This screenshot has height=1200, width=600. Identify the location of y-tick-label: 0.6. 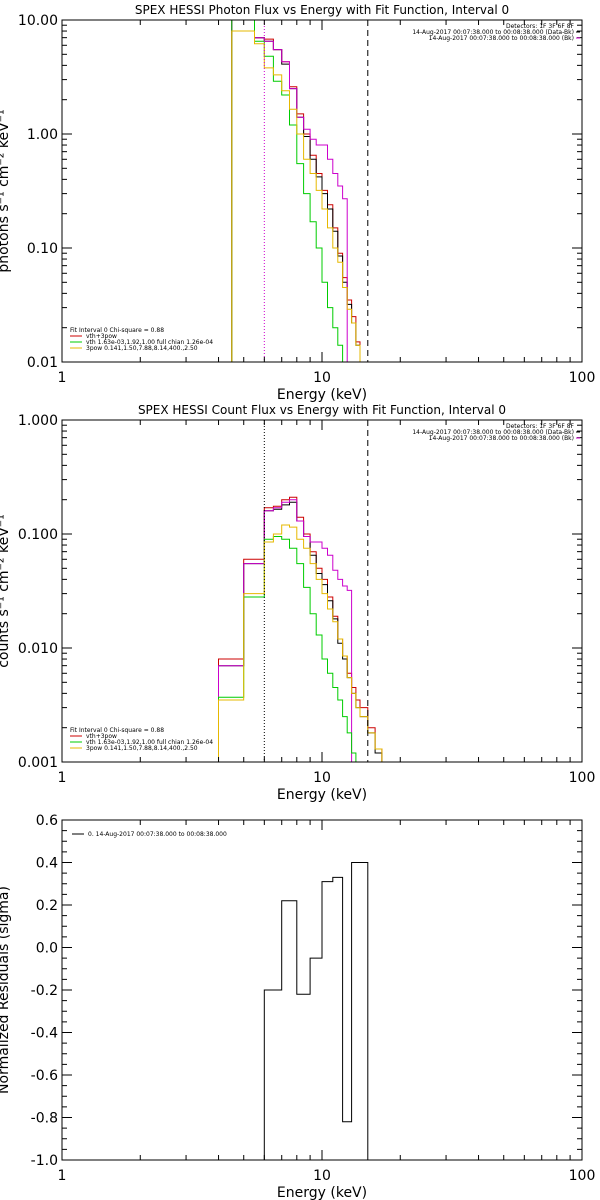
(47, 821).